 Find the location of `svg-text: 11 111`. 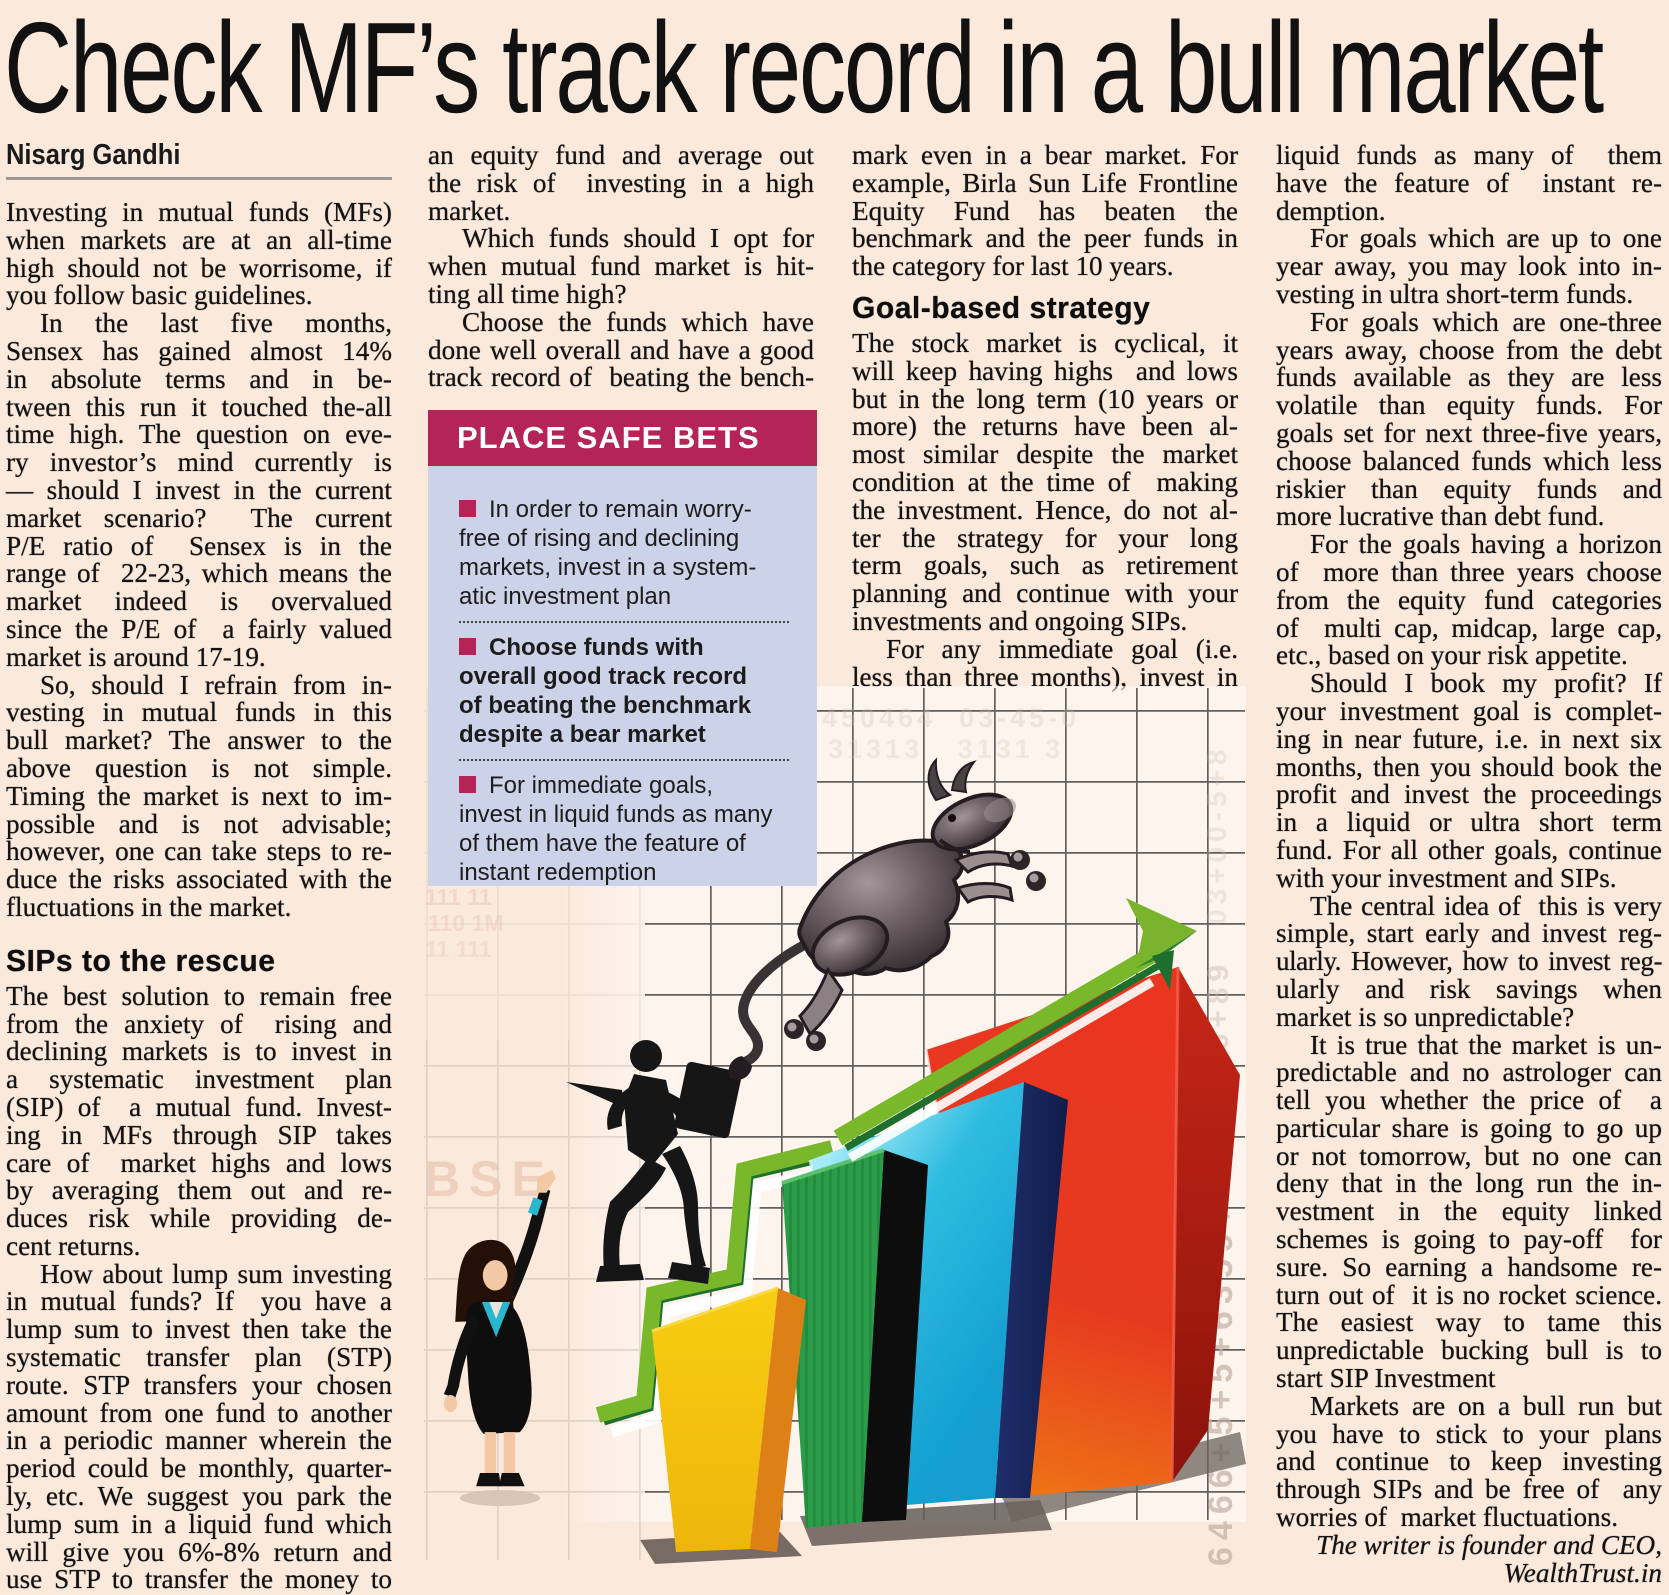

svg-text: 11 111 is located at coordinates (458, 949).